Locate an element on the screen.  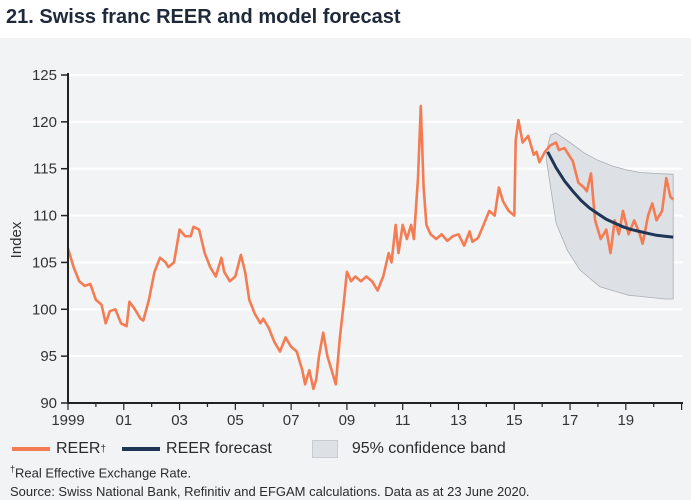
title-bar: 21. Swiss franc REER and model forecast is located at coordinates (345, 19).